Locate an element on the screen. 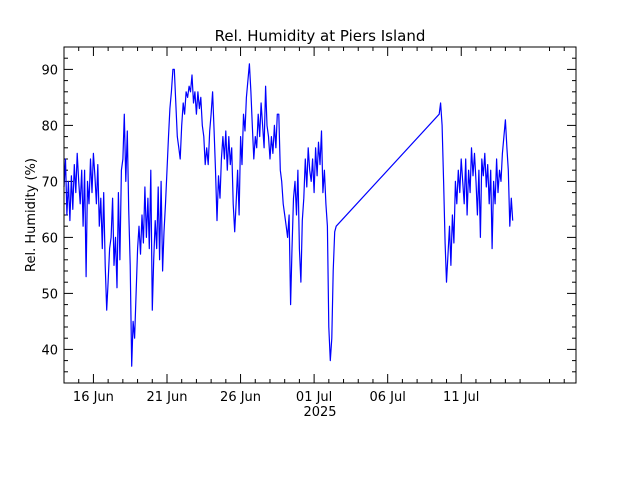 The width and height of the screenshot is (640, 480). y-tick-label: 40 is located at coordinates (49, 350).